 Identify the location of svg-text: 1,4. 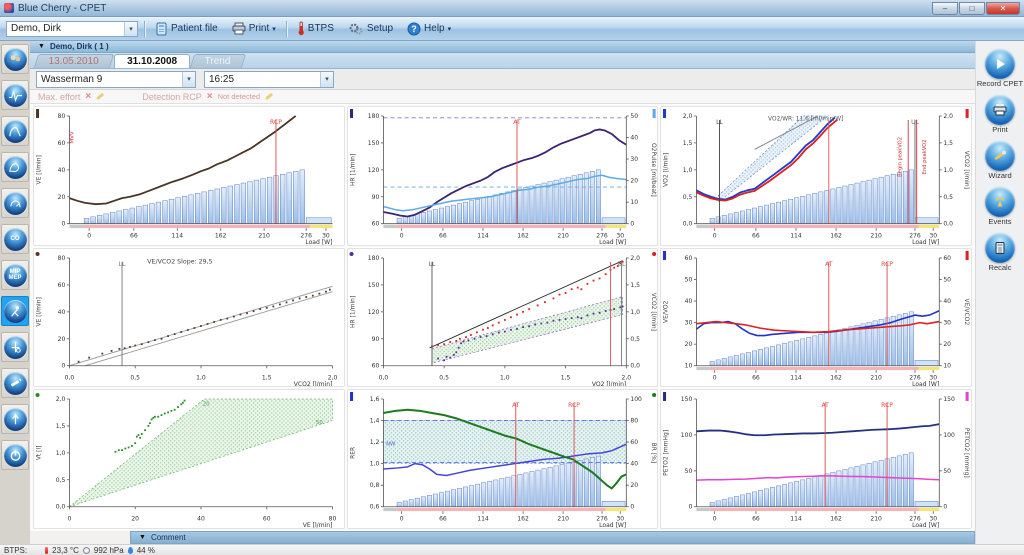
(374, 421).